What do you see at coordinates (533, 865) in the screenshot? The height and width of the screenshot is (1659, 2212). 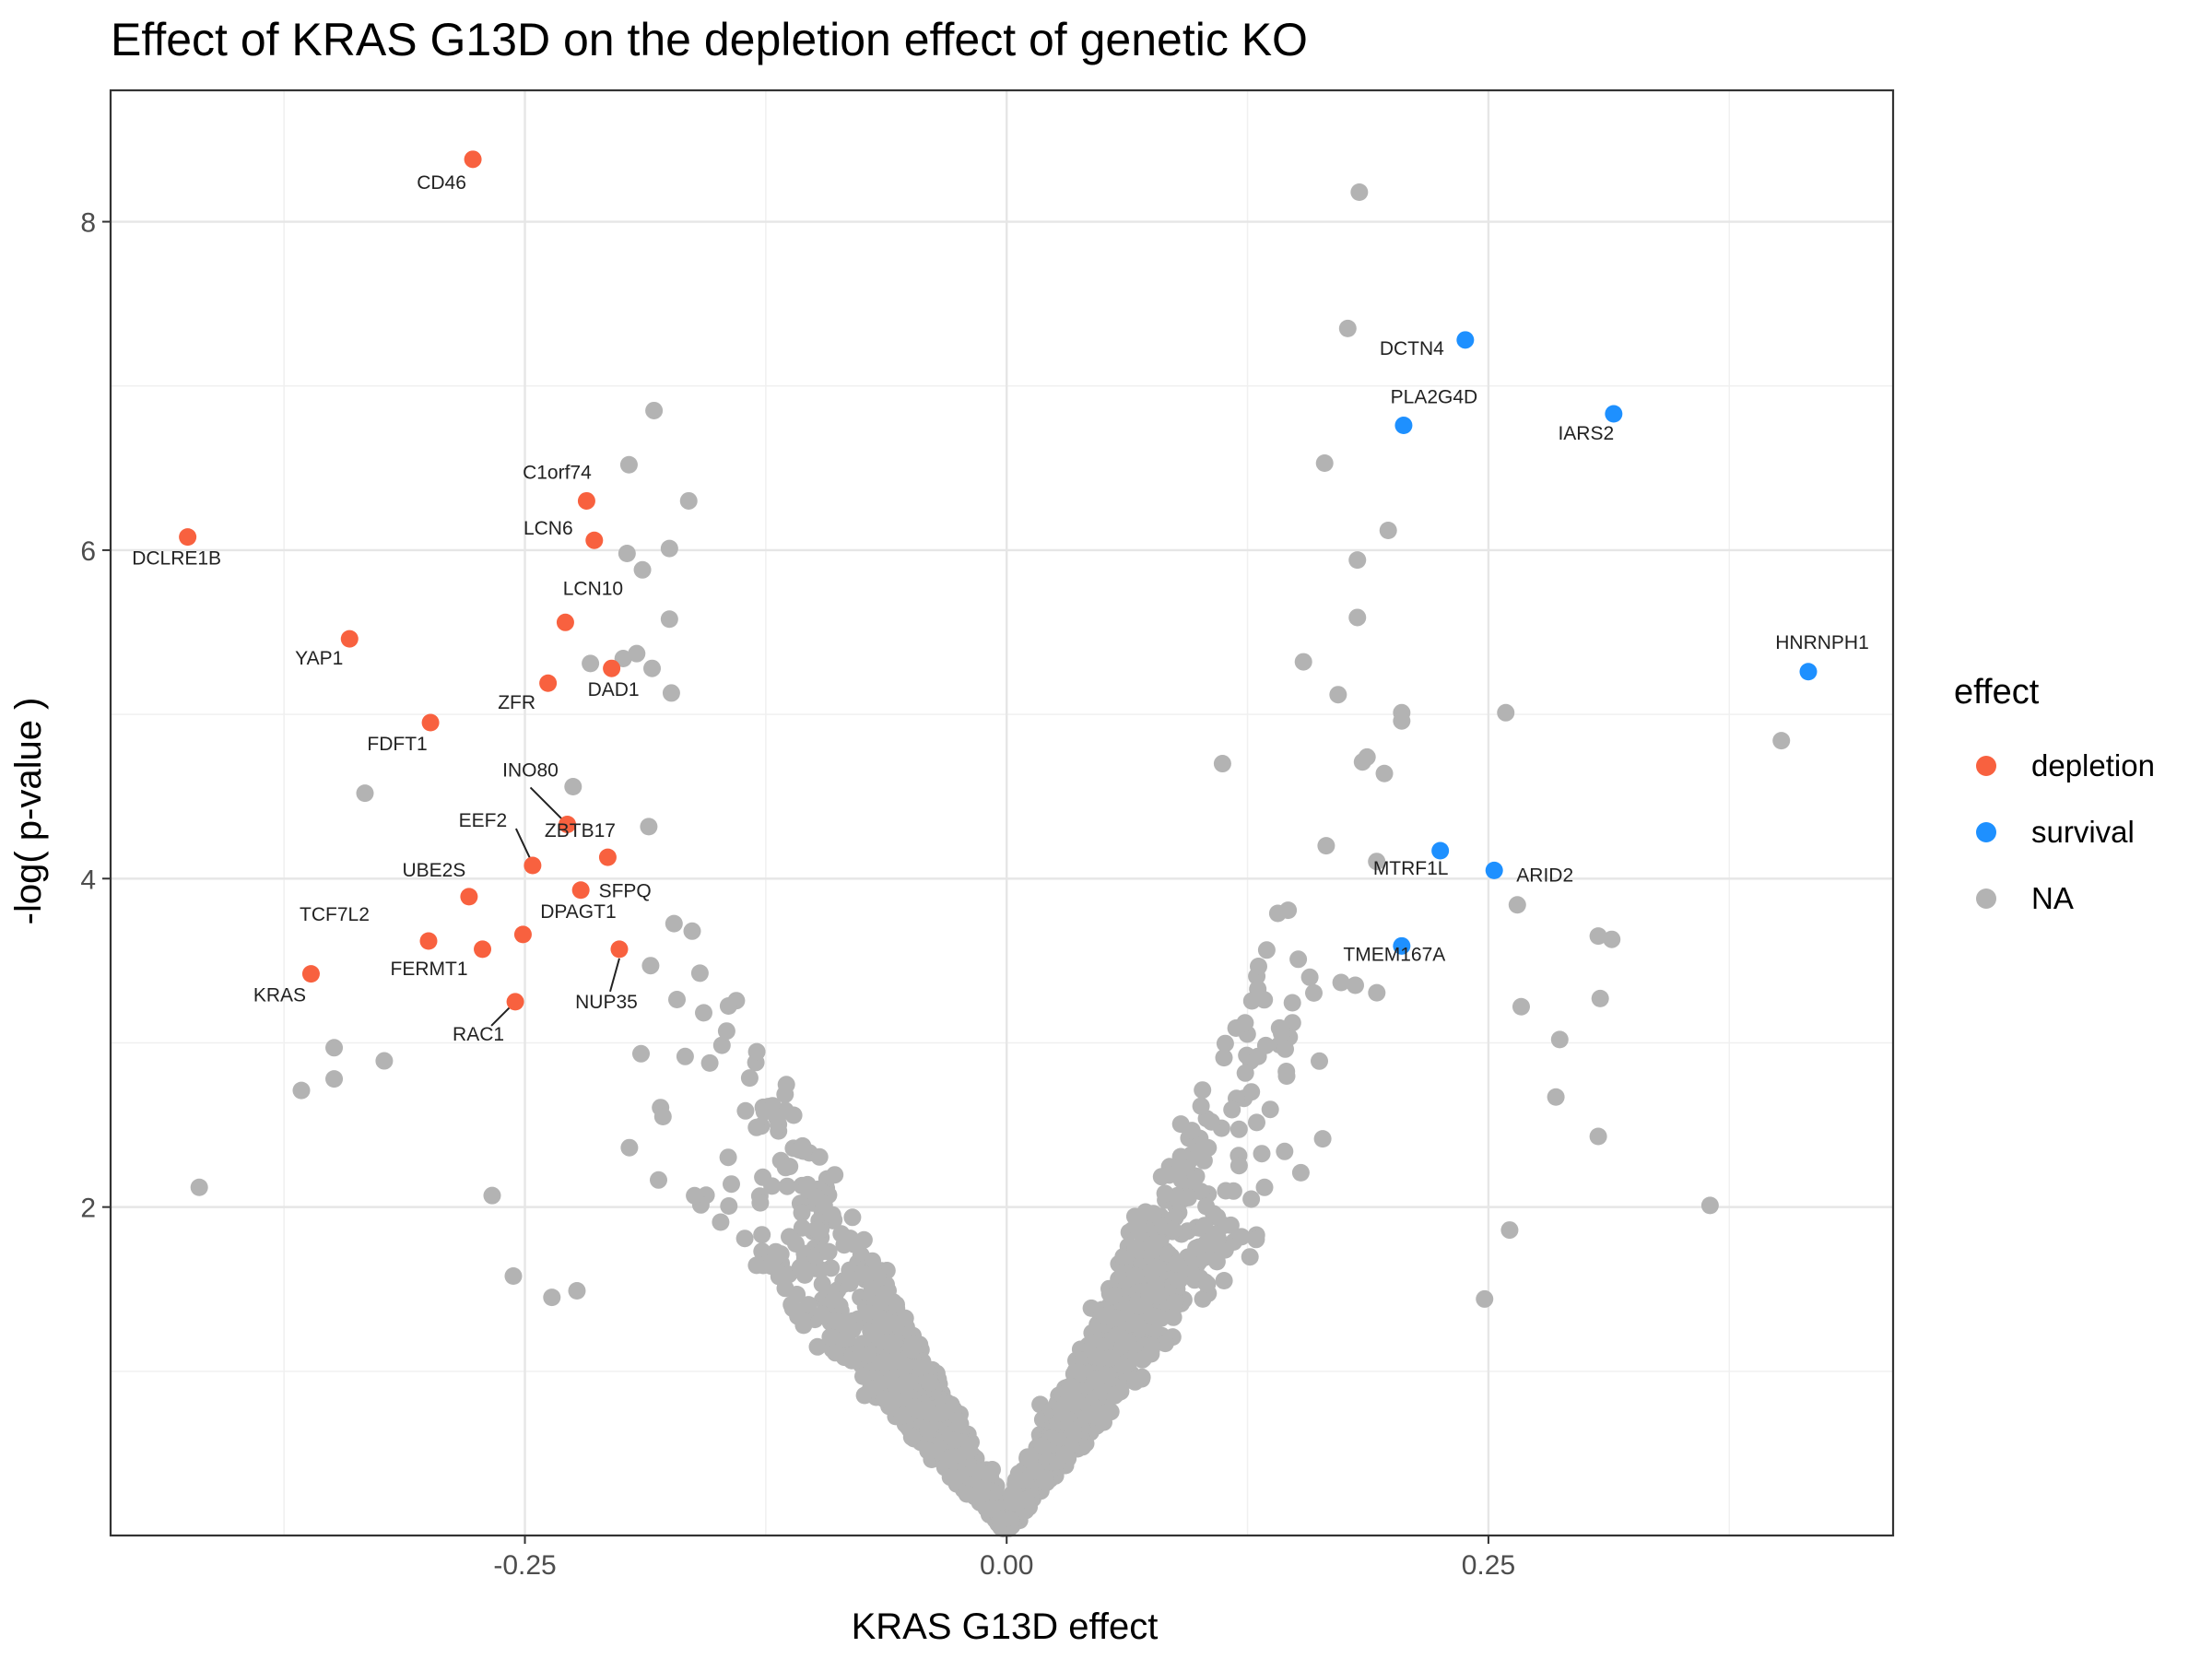 I see `point-eef2` at bounding box center [533, 865].